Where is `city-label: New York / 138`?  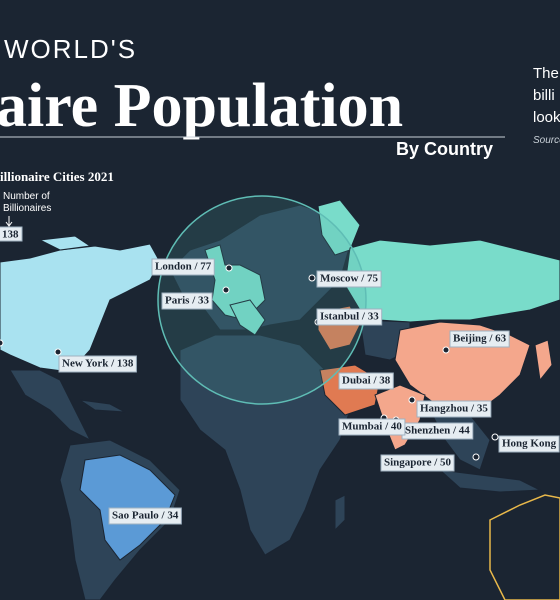 city-label: New York / 138 is located at coordinates (98, 364).